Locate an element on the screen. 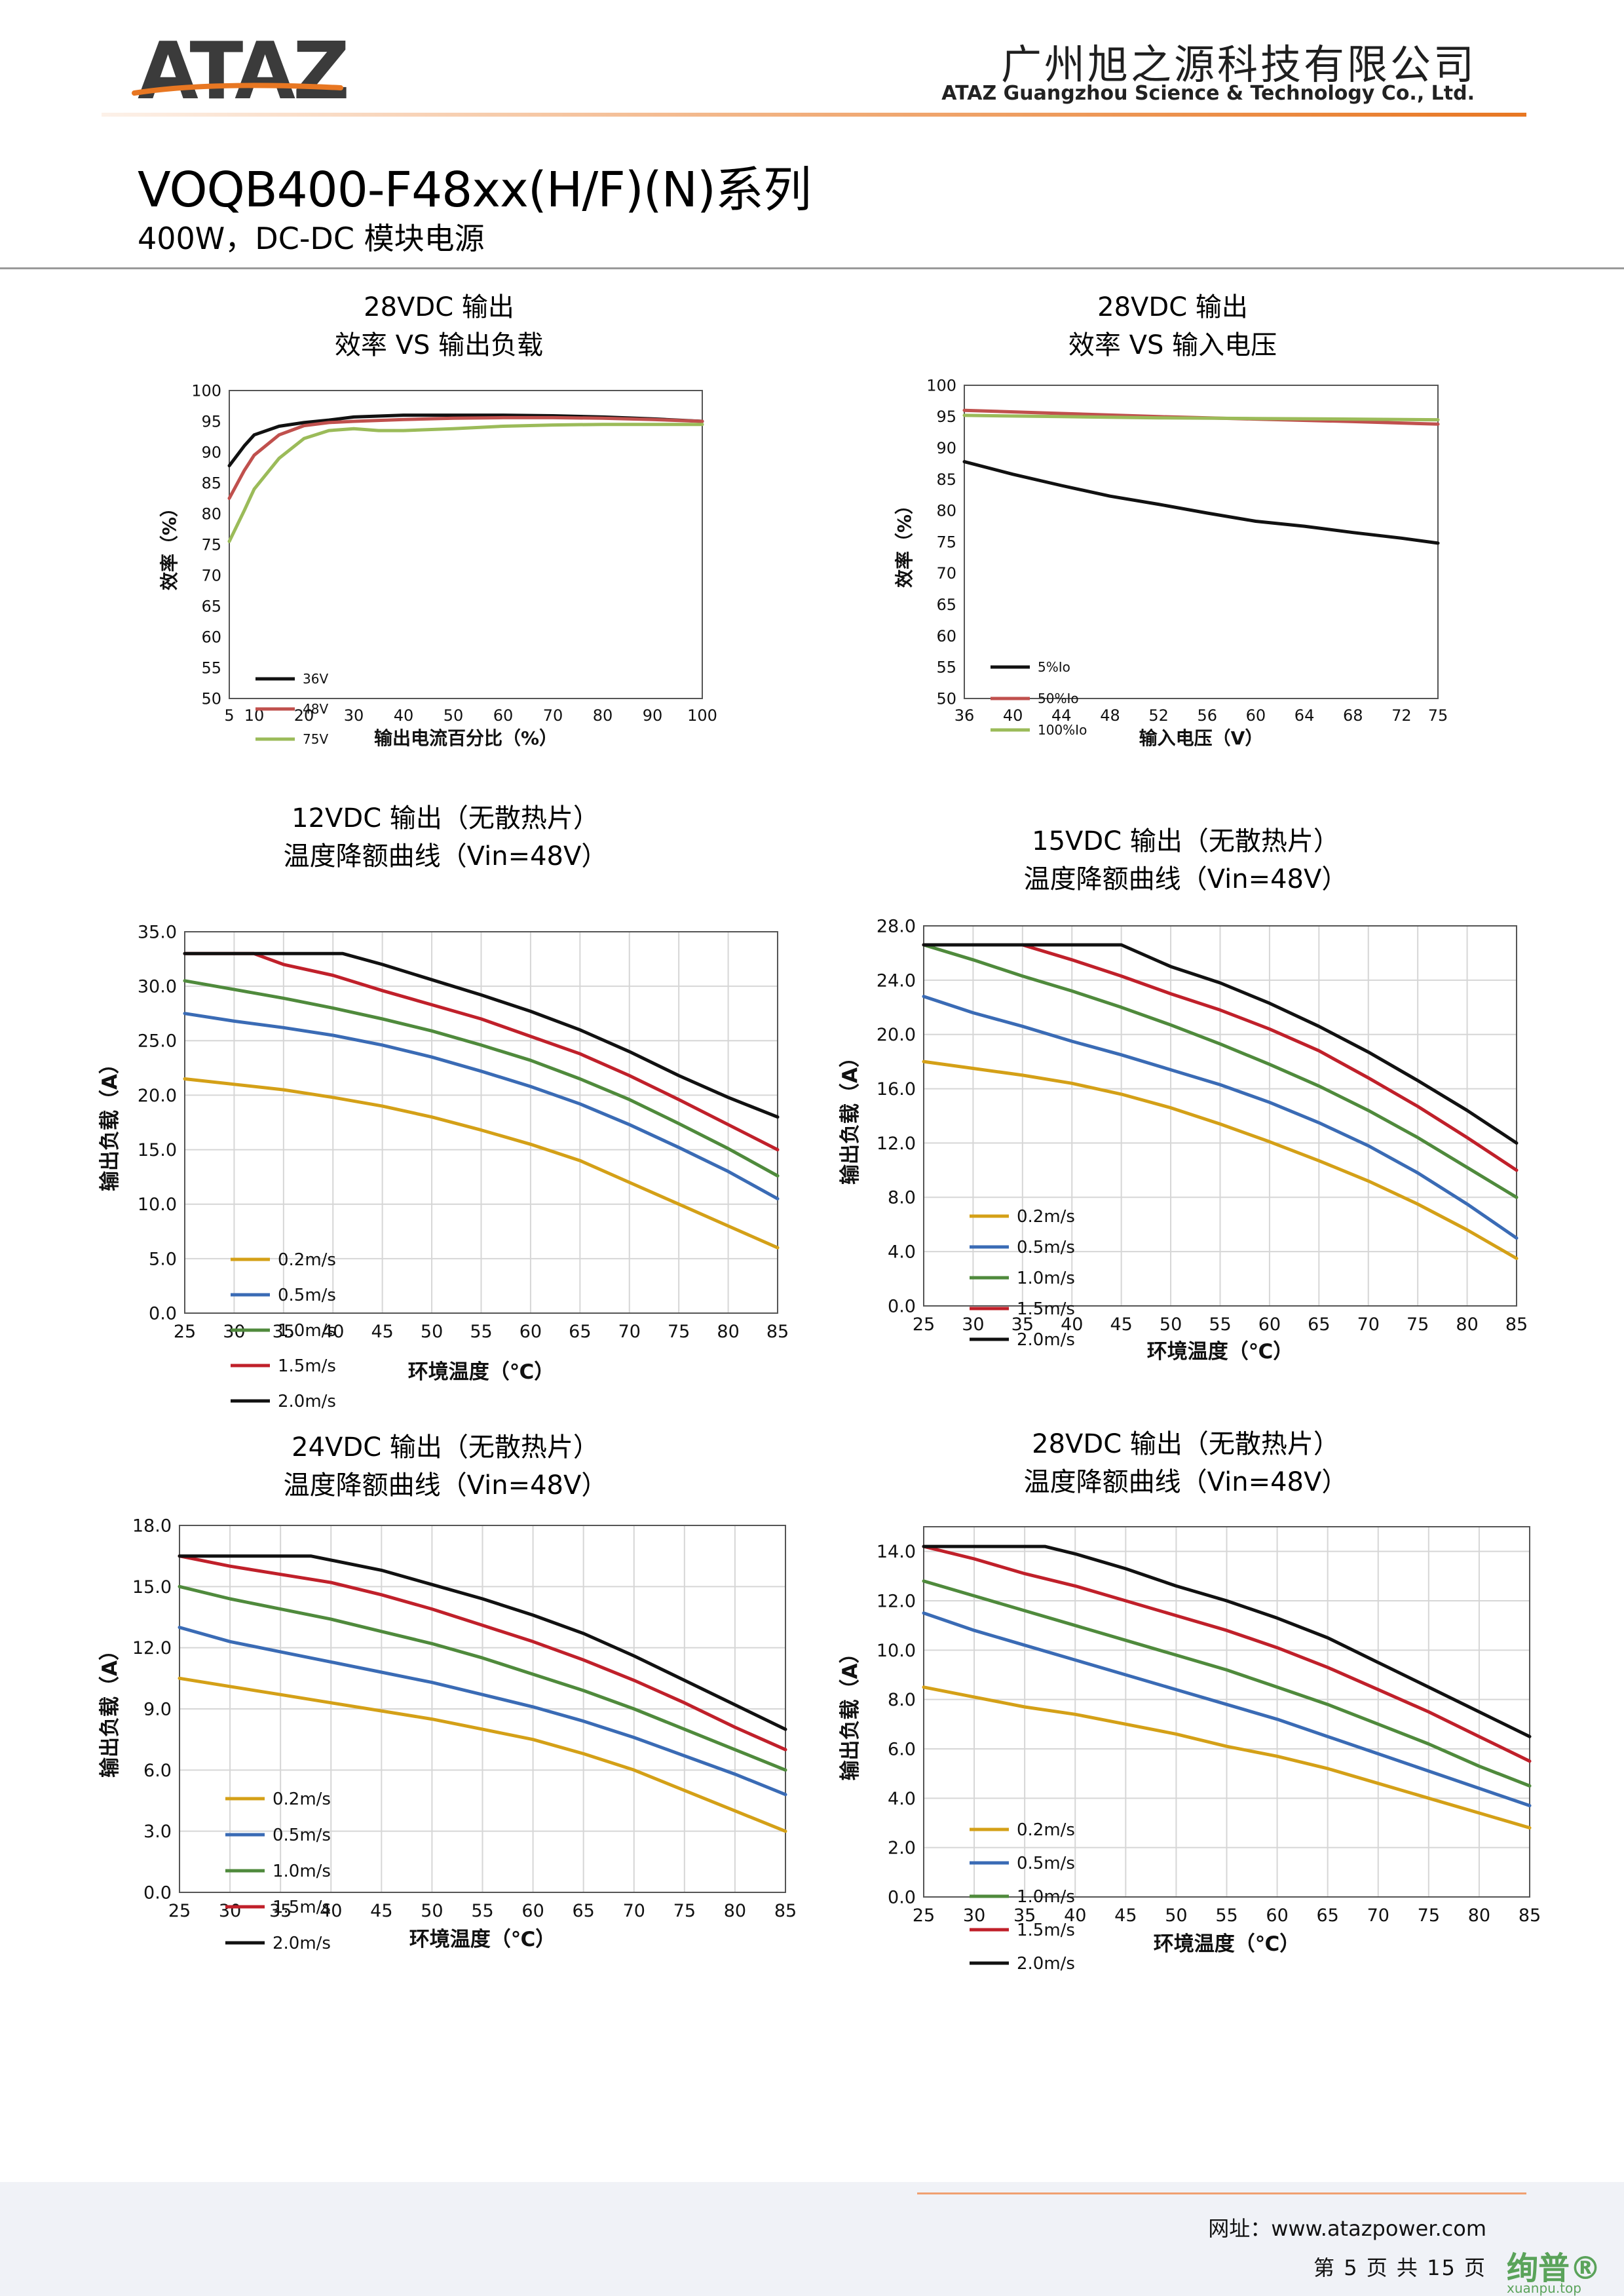 The height and width of the screenshot is (2296, 1624). y-tick-label: 28.0 is located at coordinates (896, 926).